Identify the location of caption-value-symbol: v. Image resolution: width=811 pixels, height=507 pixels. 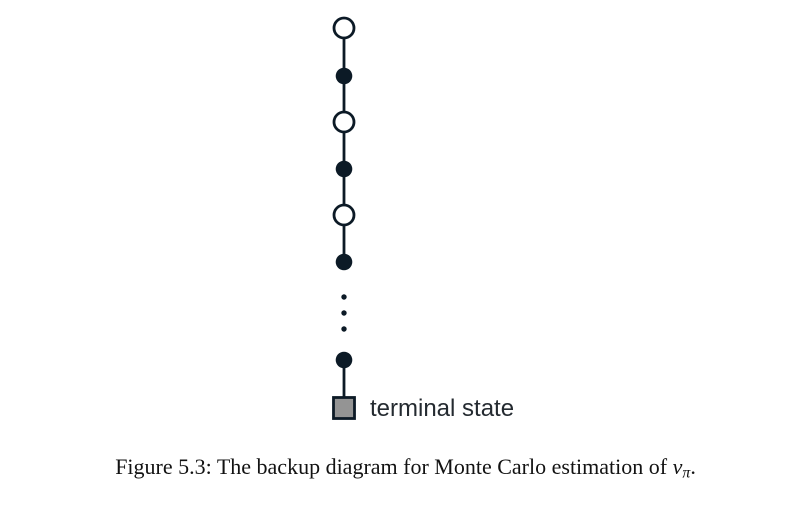
(677, 466).